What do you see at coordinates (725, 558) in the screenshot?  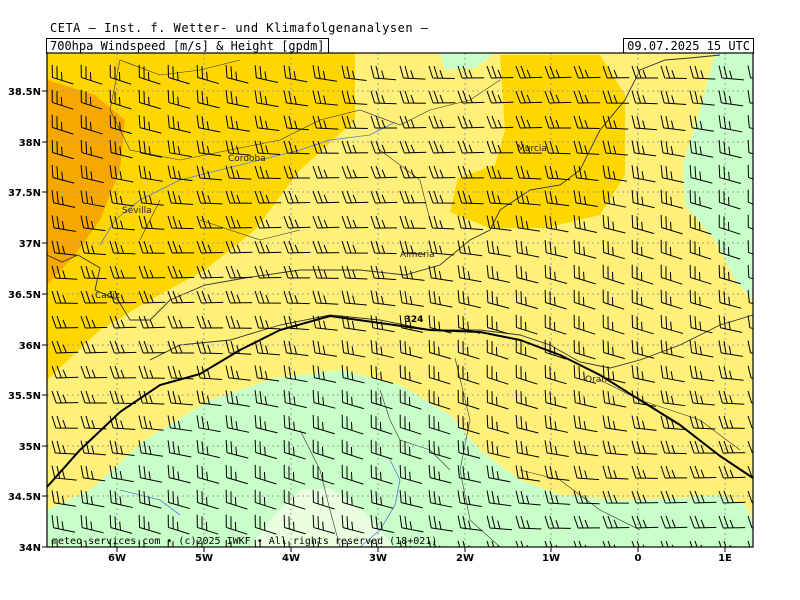 I see `lon-label: 1E` at bounding box center [725, 558].